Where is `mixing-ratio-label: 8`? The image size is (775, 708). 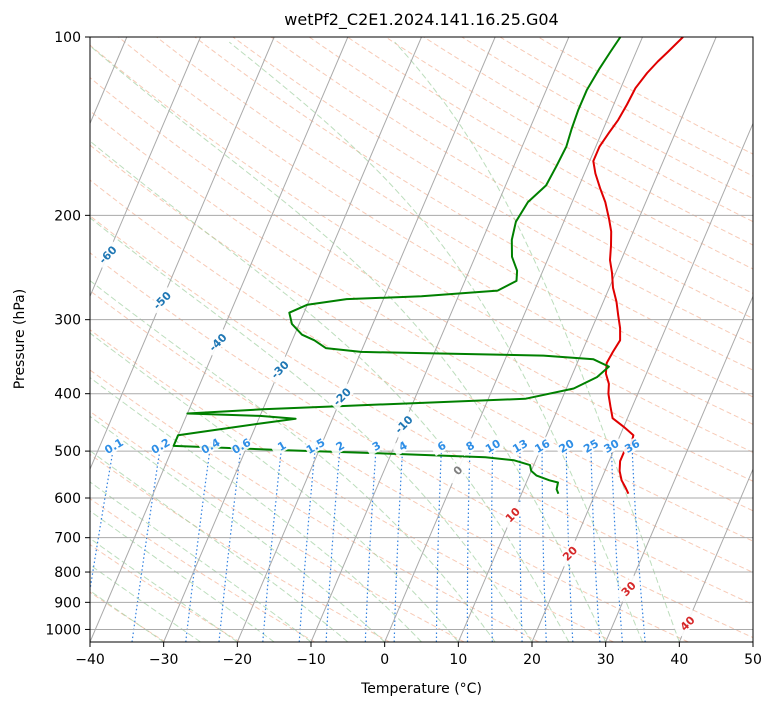 mixing-ratio-label: 8 is located at coordinates (470, 446).